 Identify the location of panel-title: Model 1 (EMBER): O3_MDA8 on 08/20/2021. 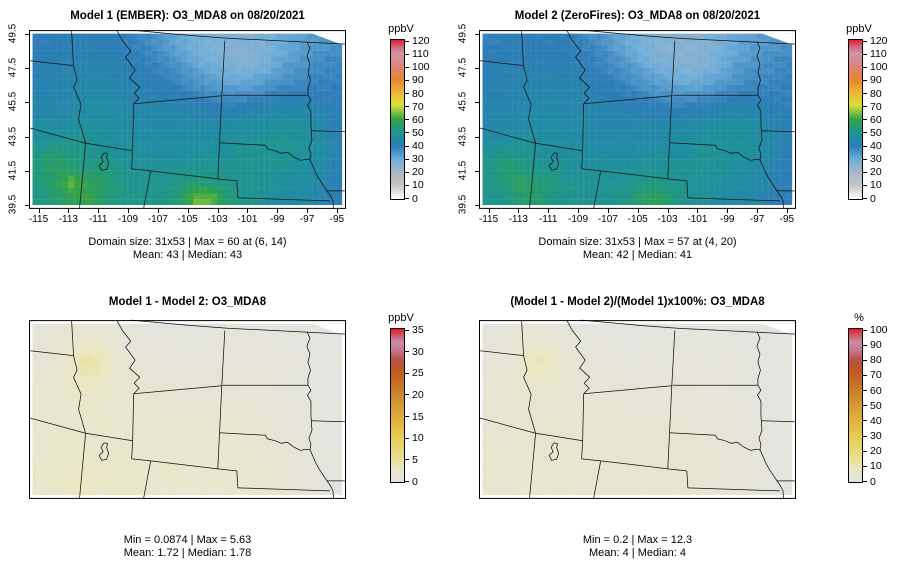
(187, 16).